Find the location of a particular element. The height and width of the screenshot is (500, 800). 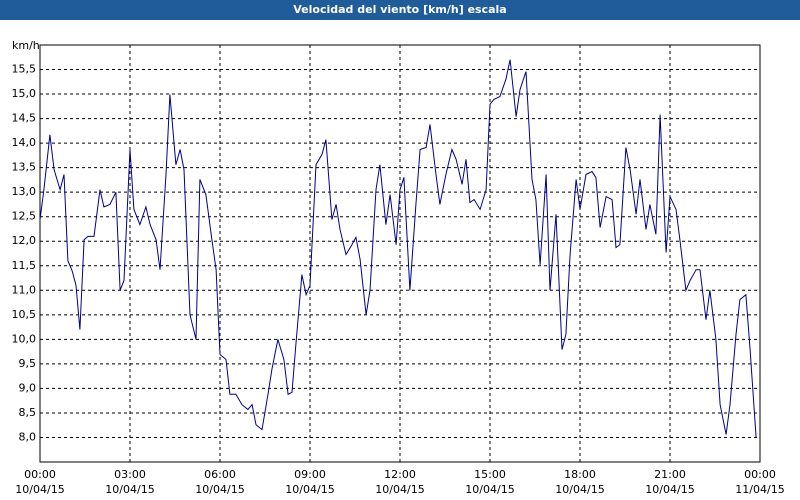

y-tick-label: 10,5 is located at coordinates (24, 314).